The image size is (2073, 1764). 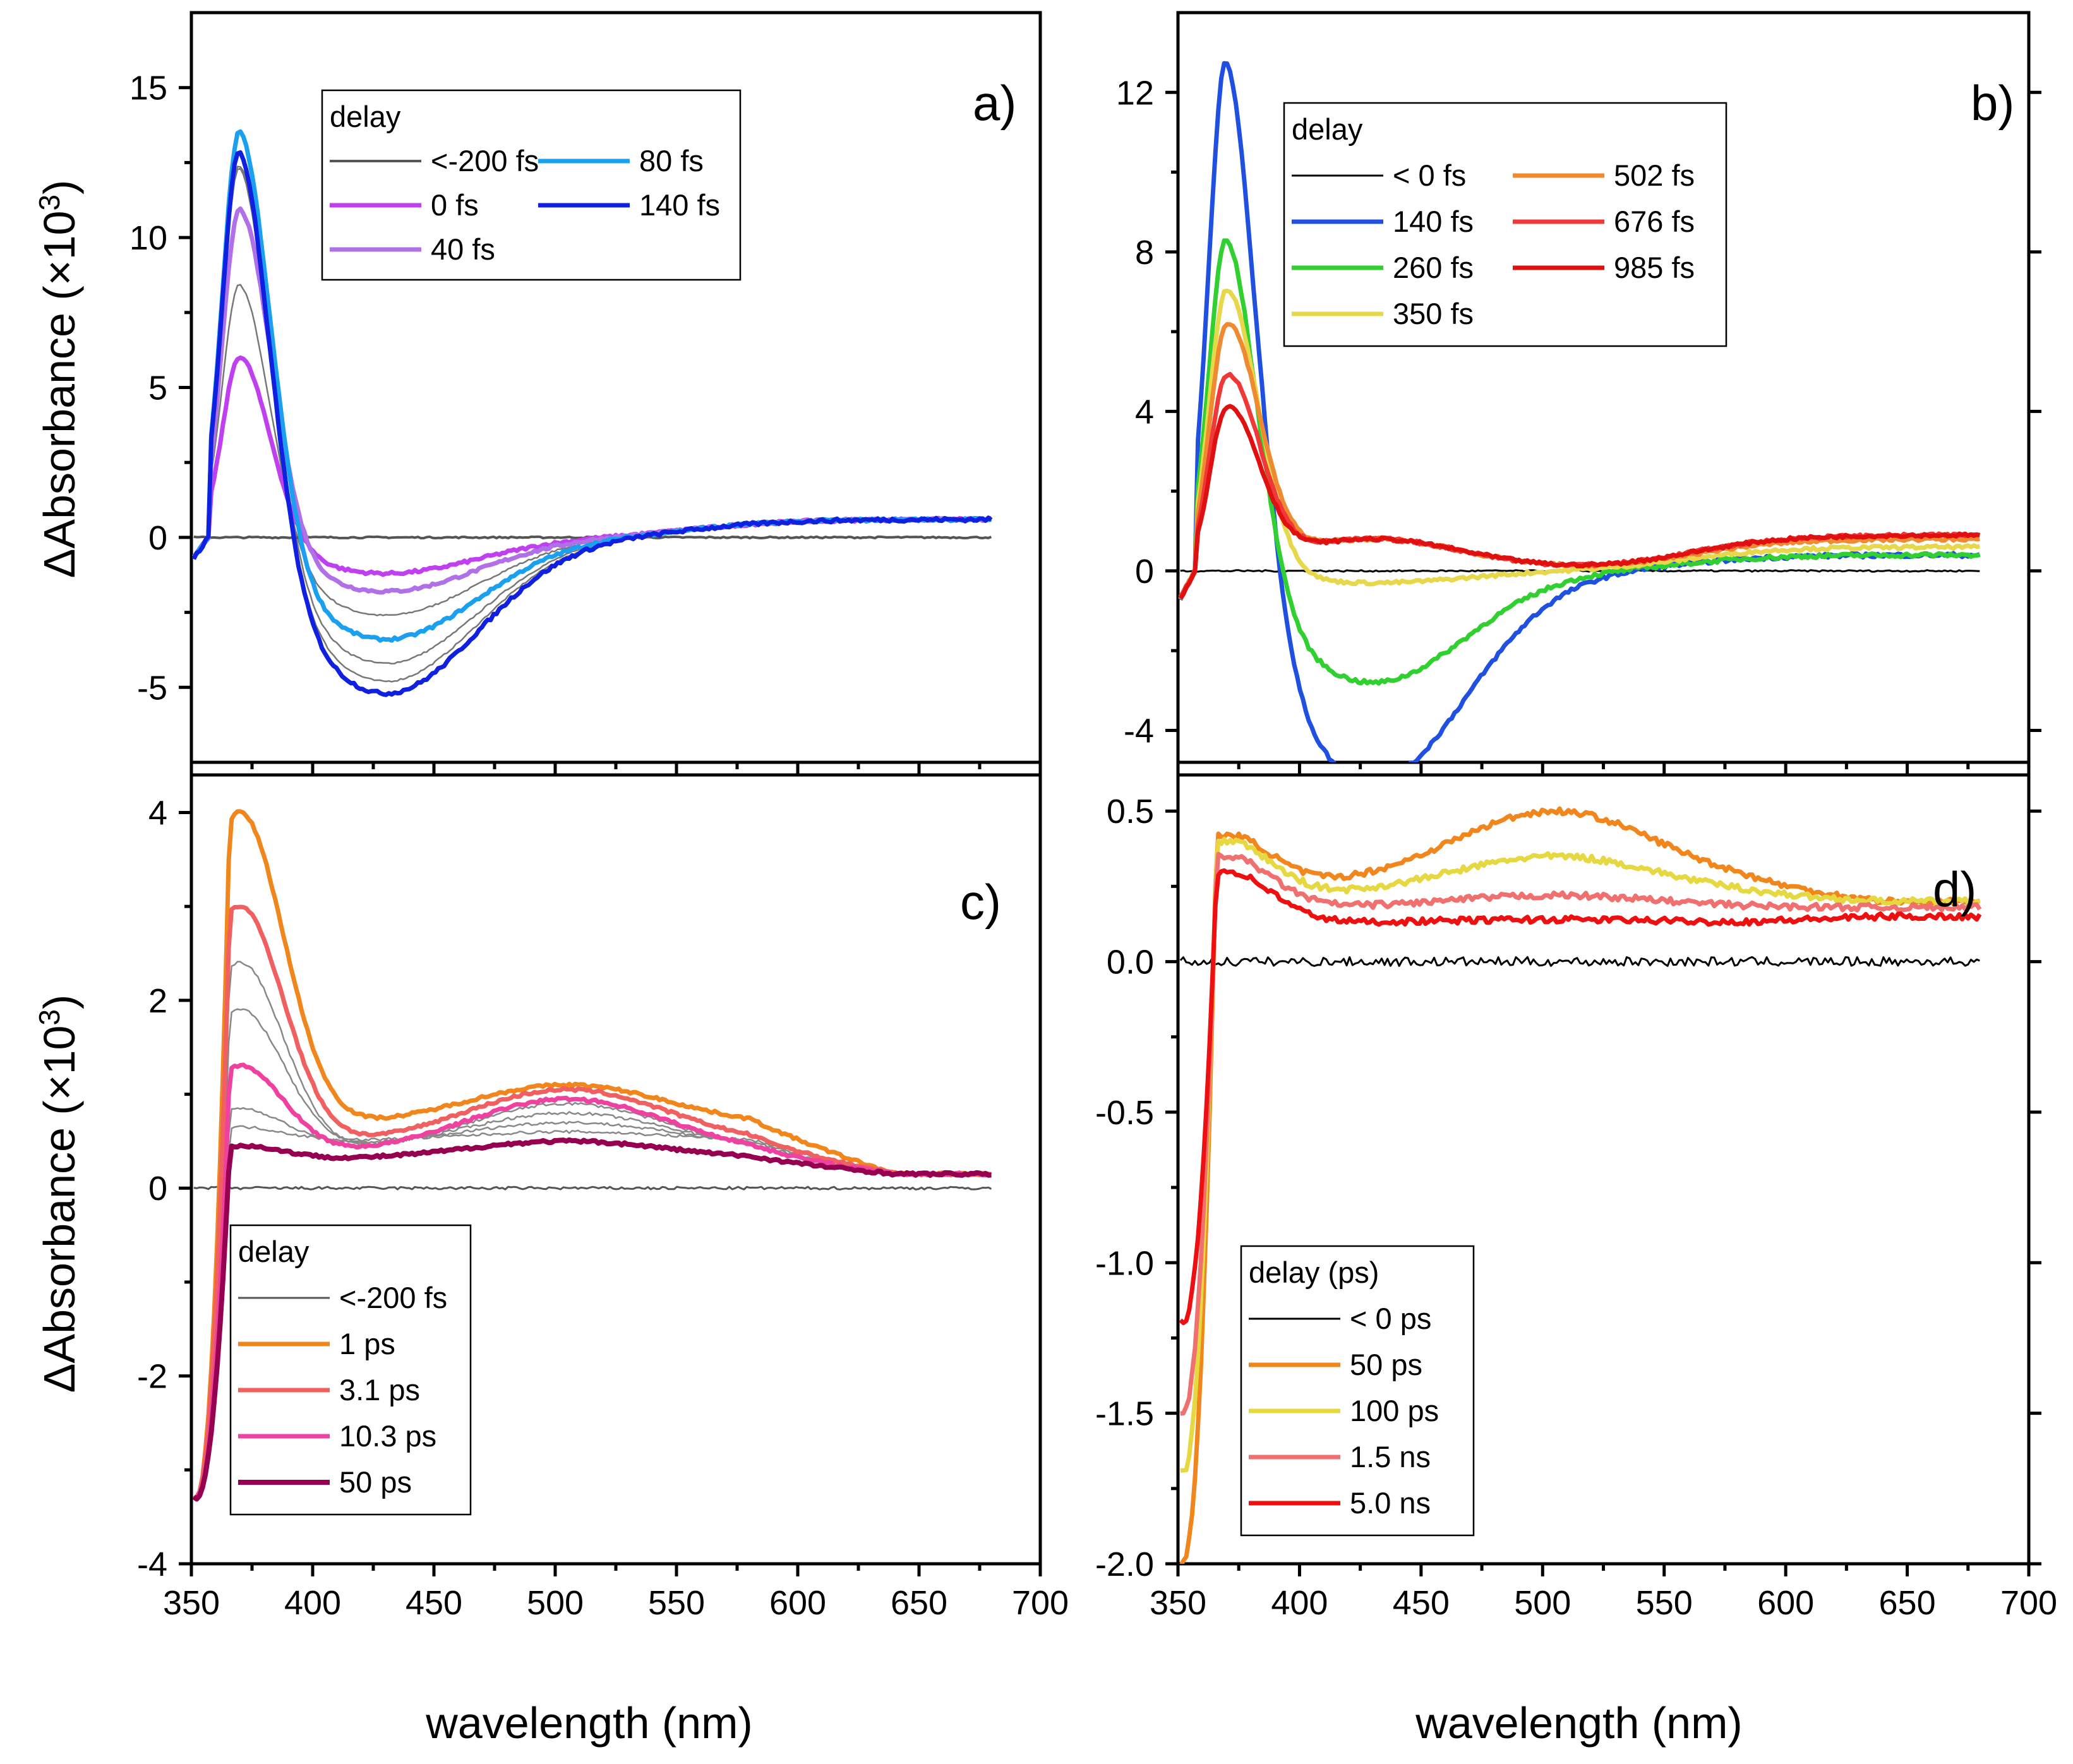 What do you see at coordinates (148, 238) in the screenshot?
I see `y-tick-label: 10` at bounding box center [148, 238].